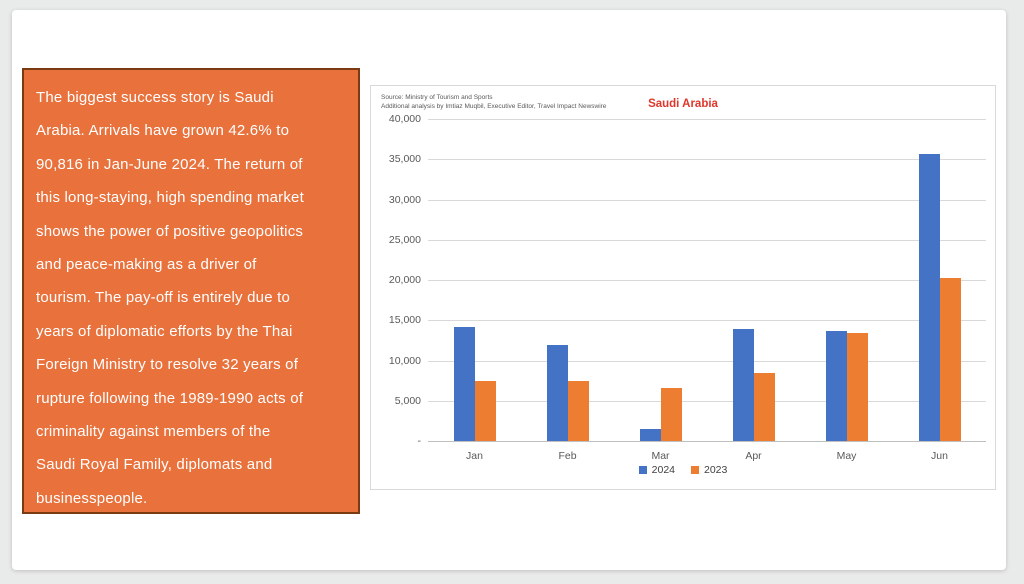 This screenshot has height=584, width=1024. I want to click on chart-legend: 2024 2023, so click(683, 470).